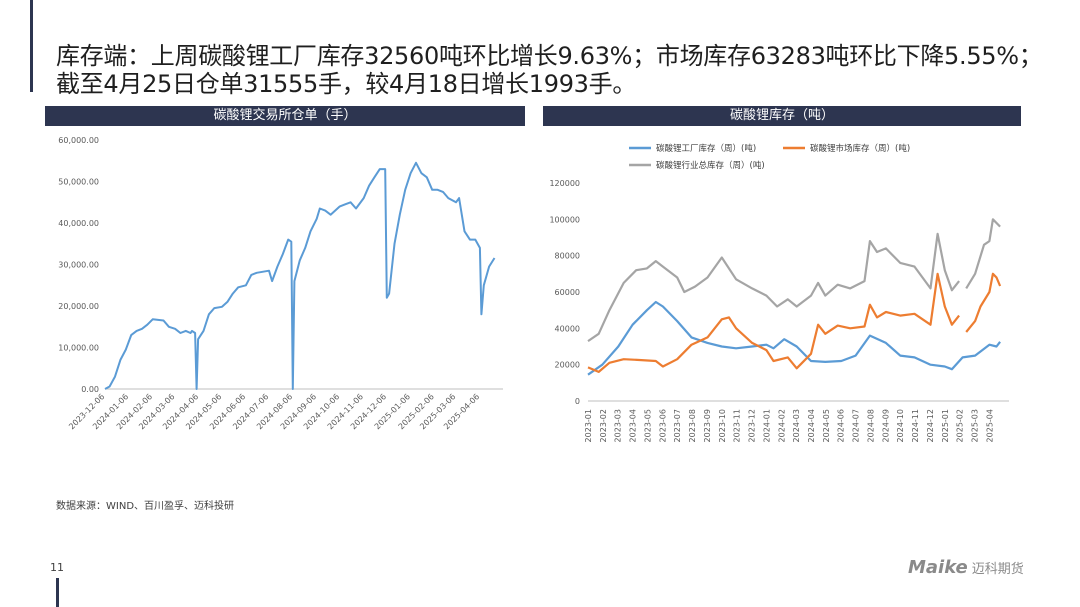 The image size is (1080, 607). I want to click on logo-text-cn: 迈科期货, so click(997, 569).